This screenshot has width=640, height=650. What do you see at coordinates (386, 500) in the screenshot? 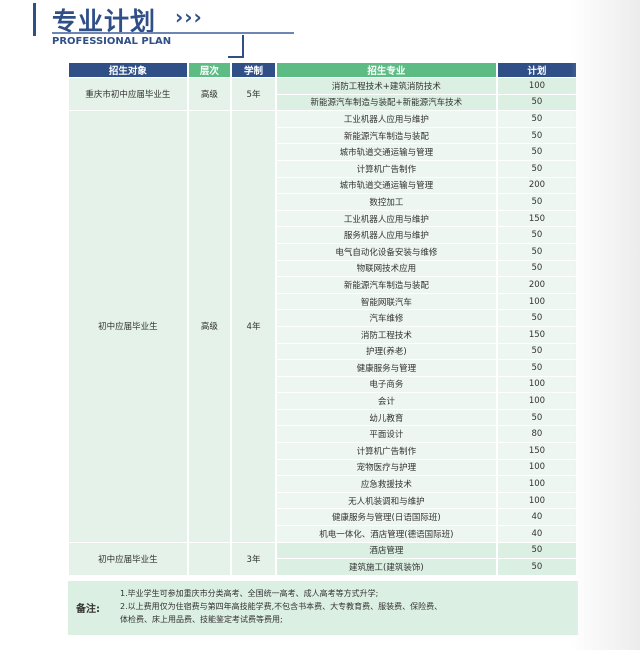
I see `cell-major: 无人机装调和与维护` at bounding box center [386, 500].